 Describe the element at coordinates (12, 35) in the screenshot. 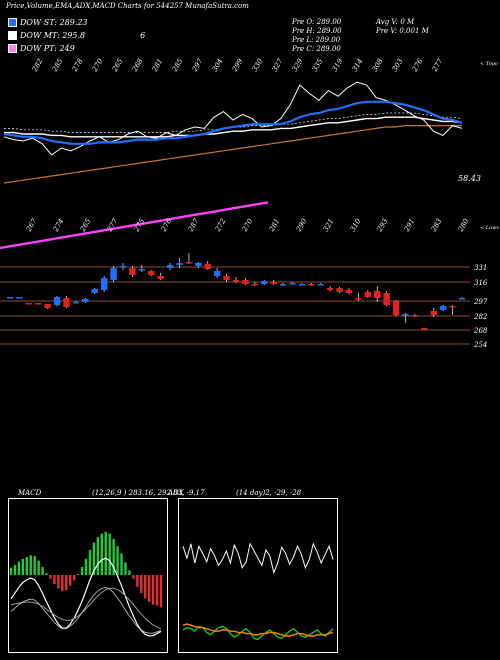

I see `legend-swatch-white` at that location.